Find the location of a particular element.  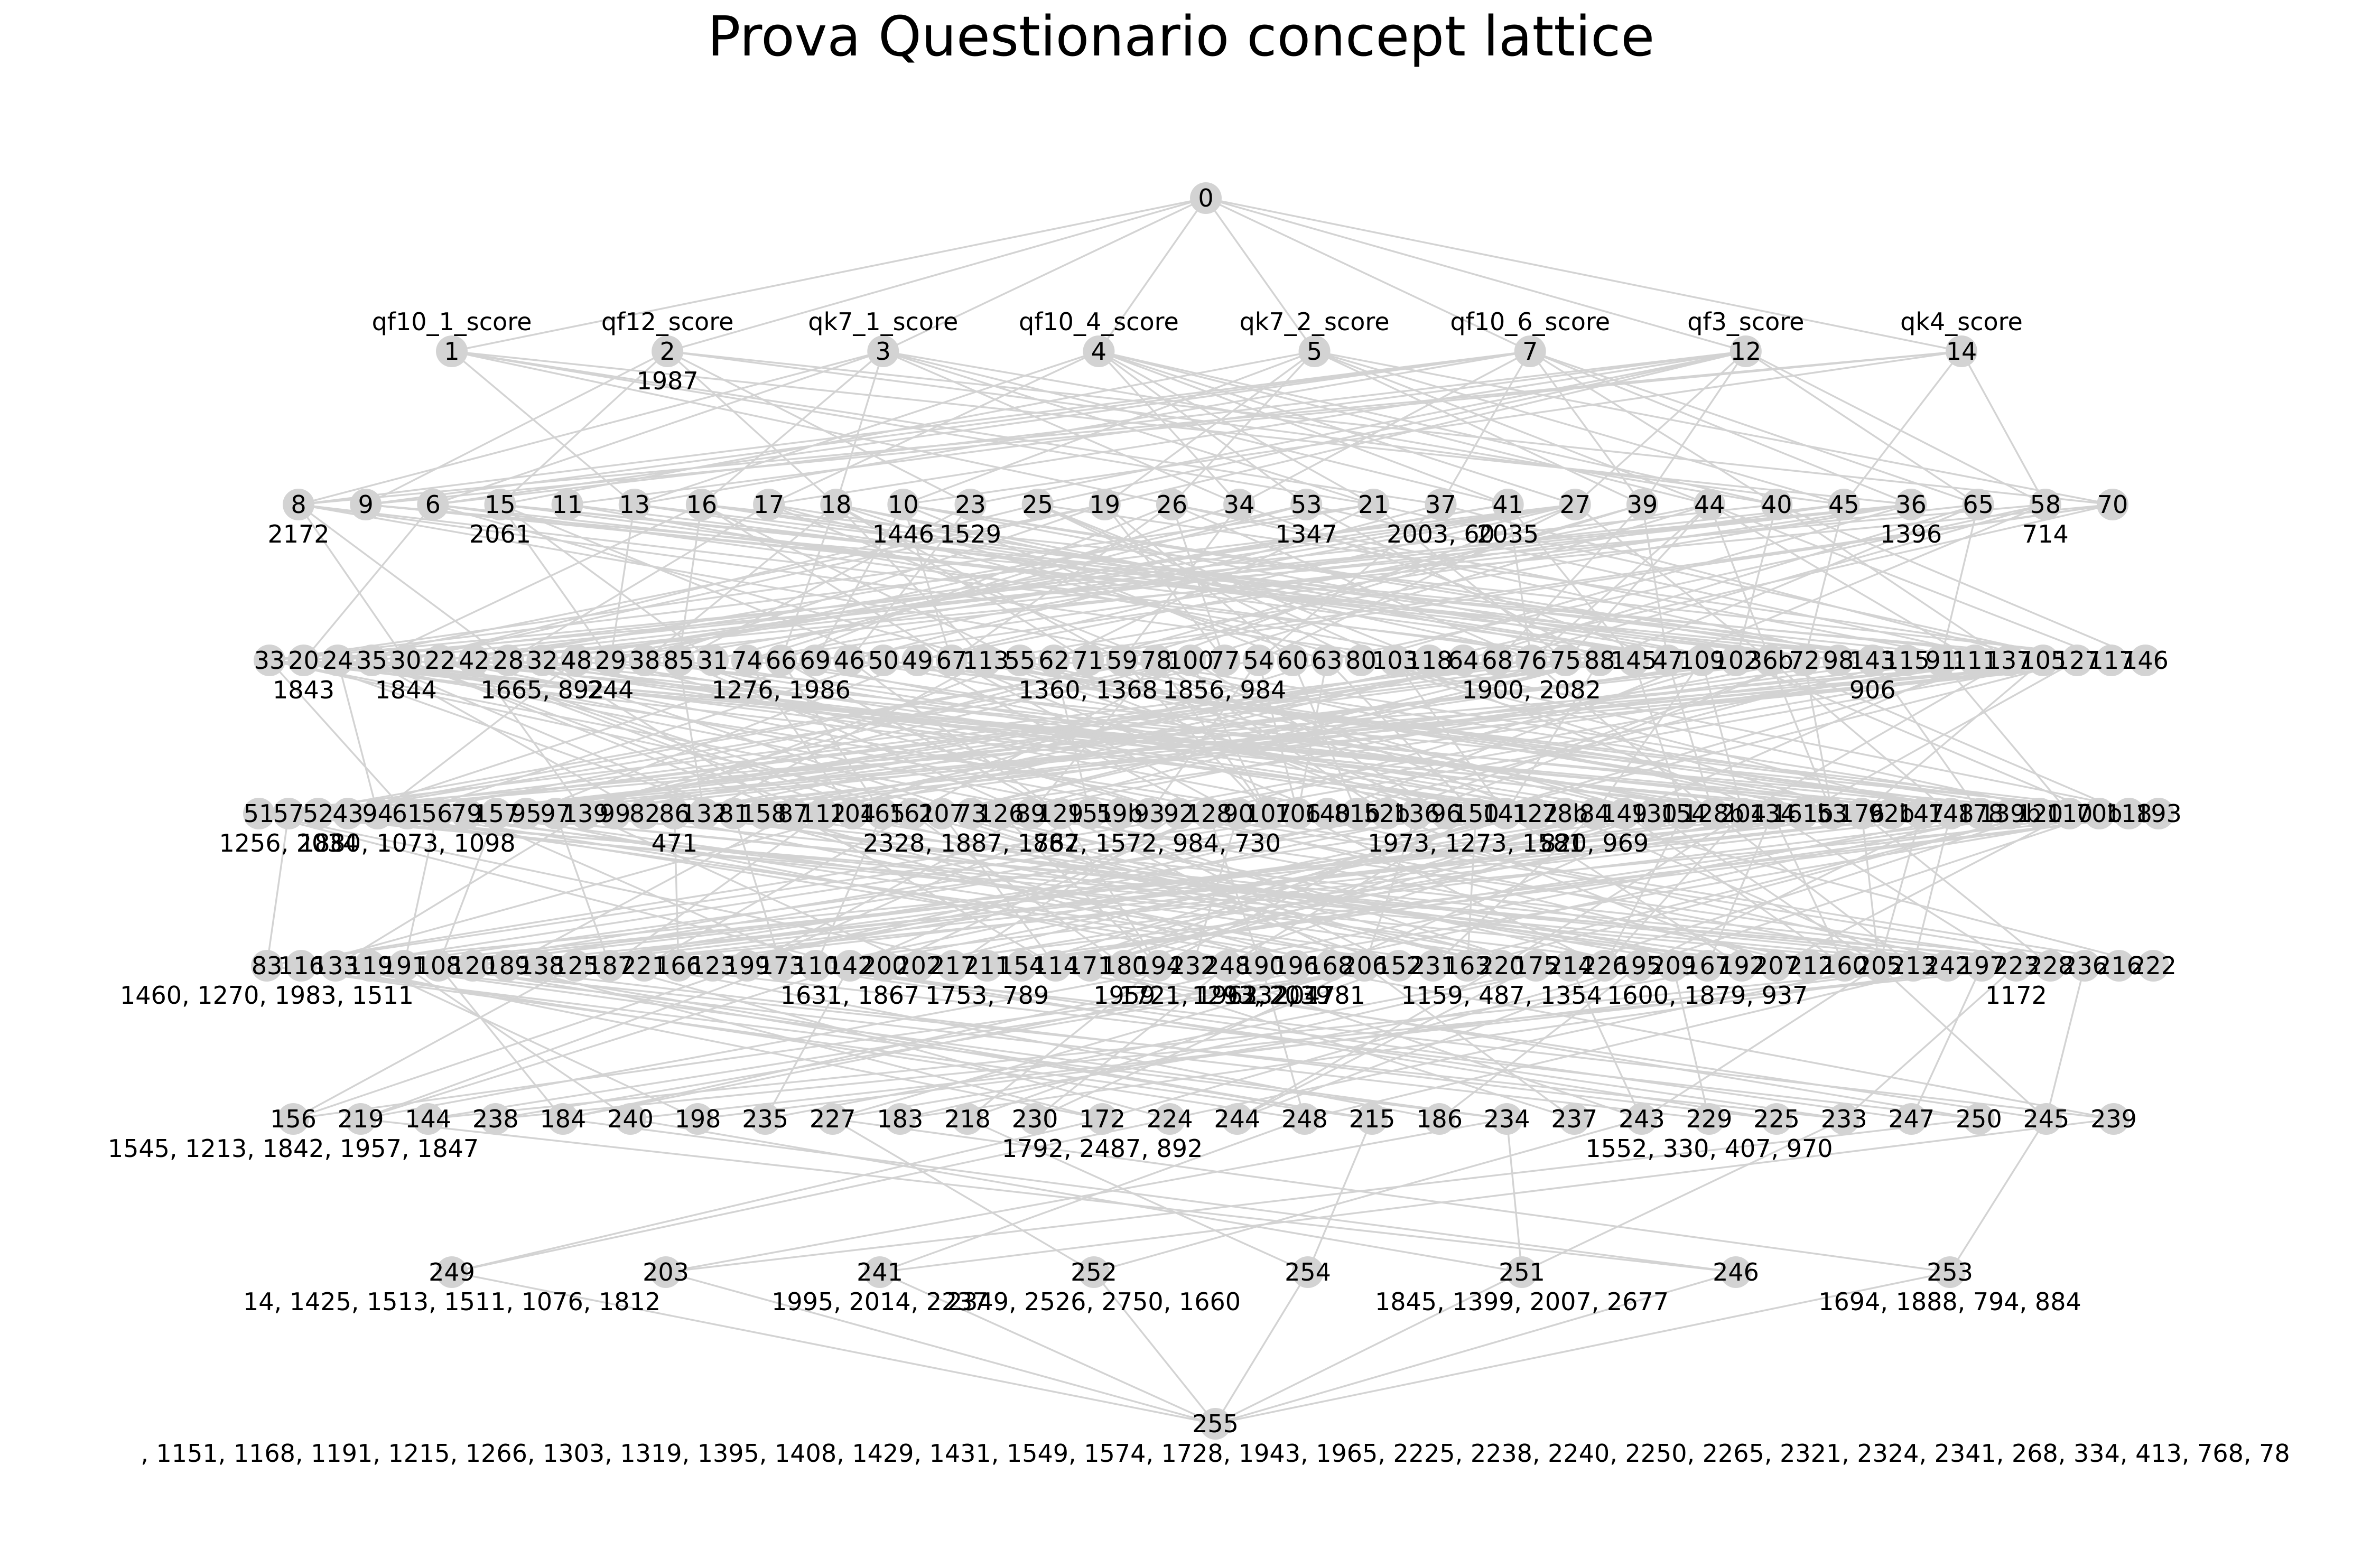

object-label: 2349, 2526, 2750, 1660 is located at coordinates (1094, 1301).